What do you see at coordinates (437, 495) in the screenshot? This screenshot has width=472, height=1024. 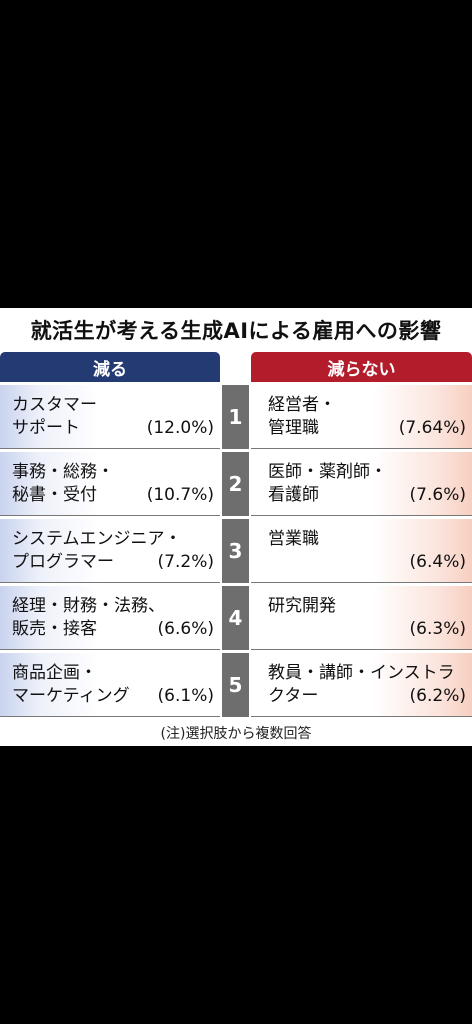 I see `not-decrease-percent: (7.6%)` at bounding box center [437, 495].